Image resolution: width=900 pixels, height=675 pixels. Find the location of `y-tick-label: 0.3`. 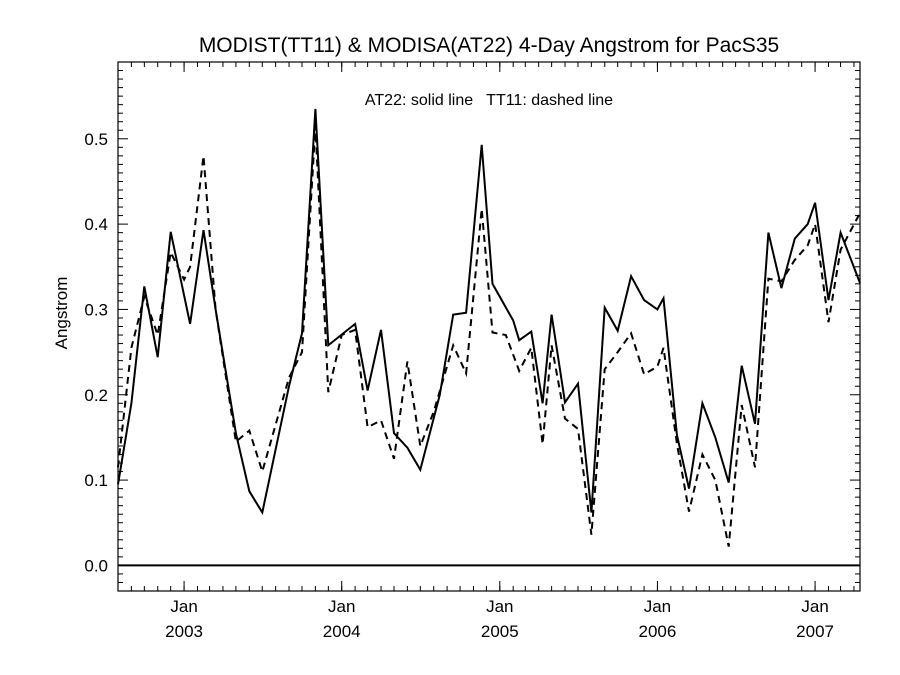

y-tick-label: 0.3 is located at coordinates (96, 309).